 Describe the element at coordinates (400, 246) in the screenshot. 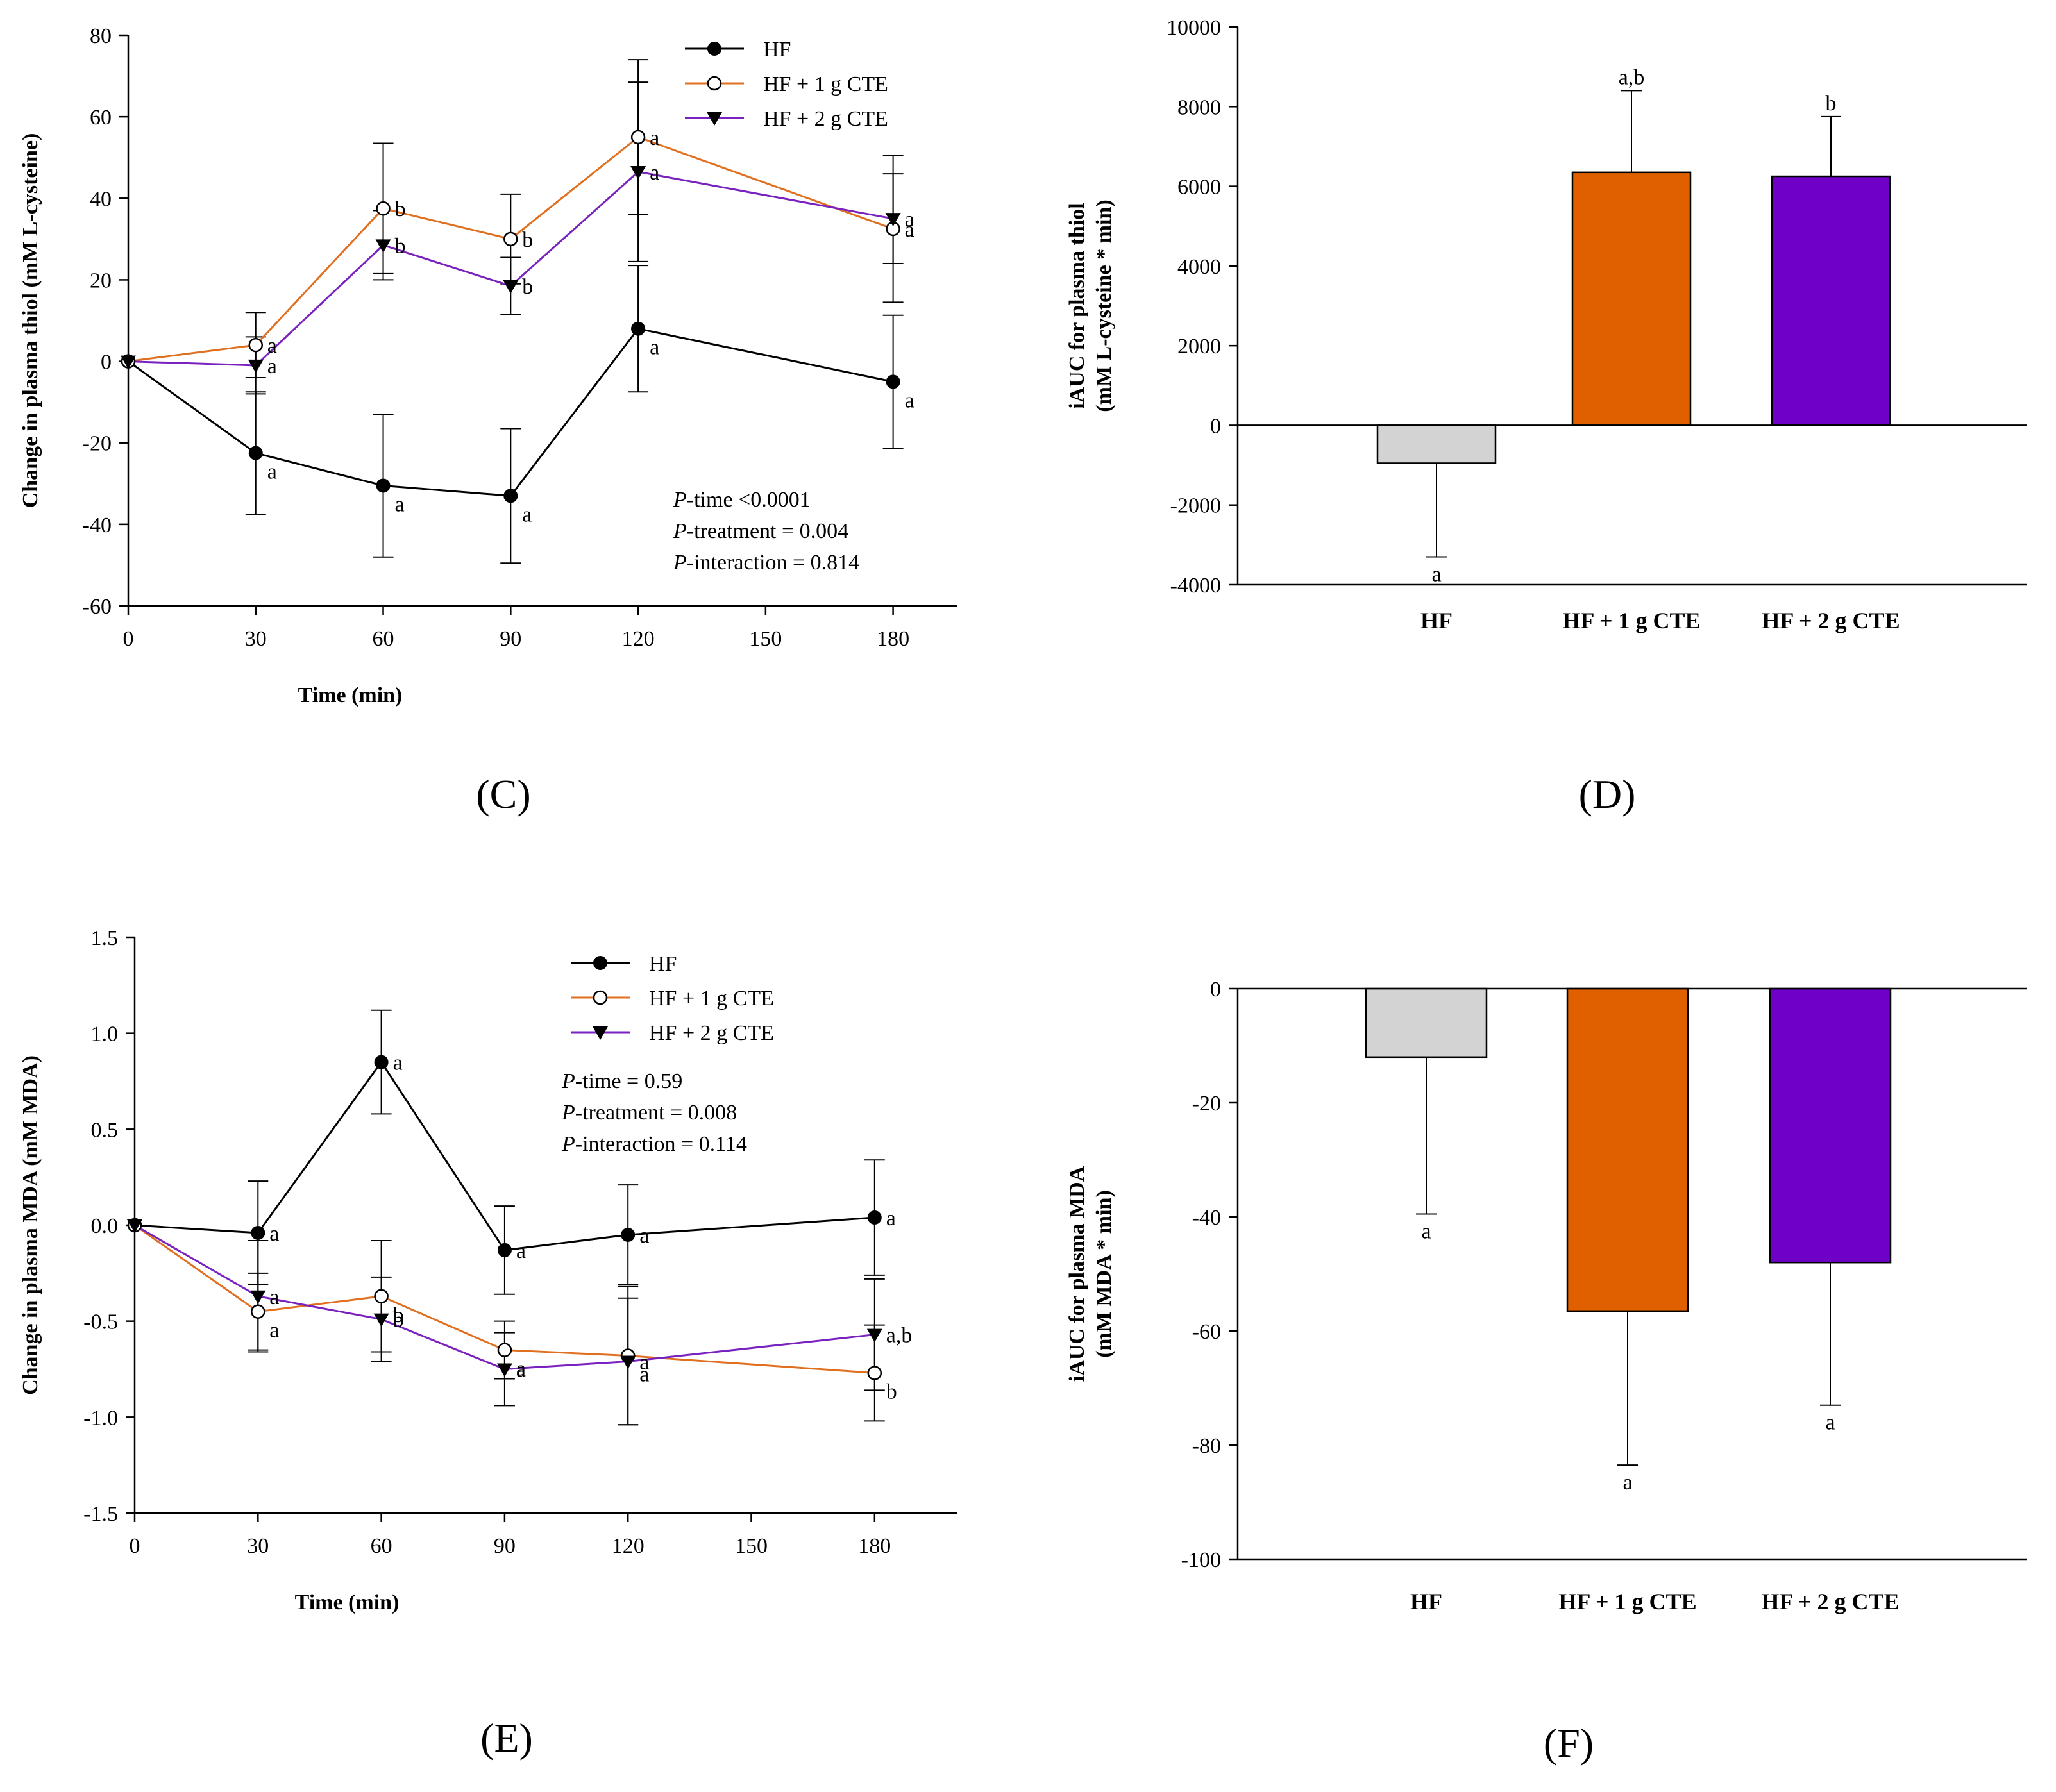

I see `panel-c-series-hf-2-g-cte-significance-label: b` at that location.